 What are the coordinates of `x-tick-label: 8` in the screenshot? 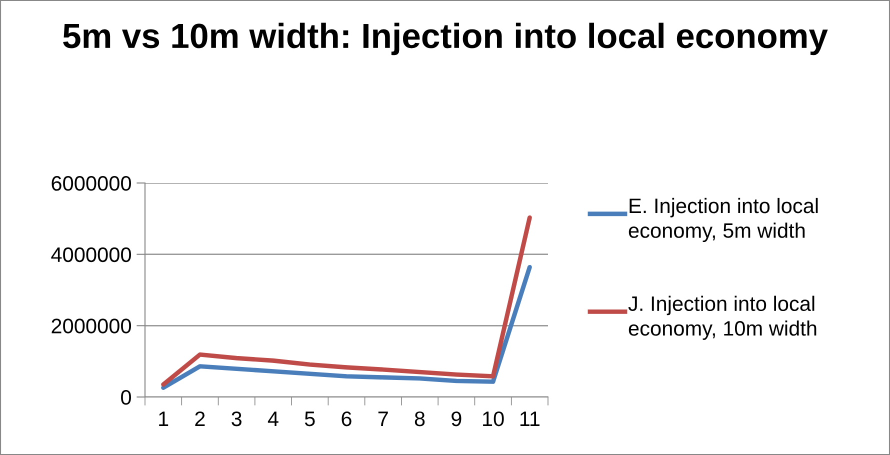 It's located at (419, 418).